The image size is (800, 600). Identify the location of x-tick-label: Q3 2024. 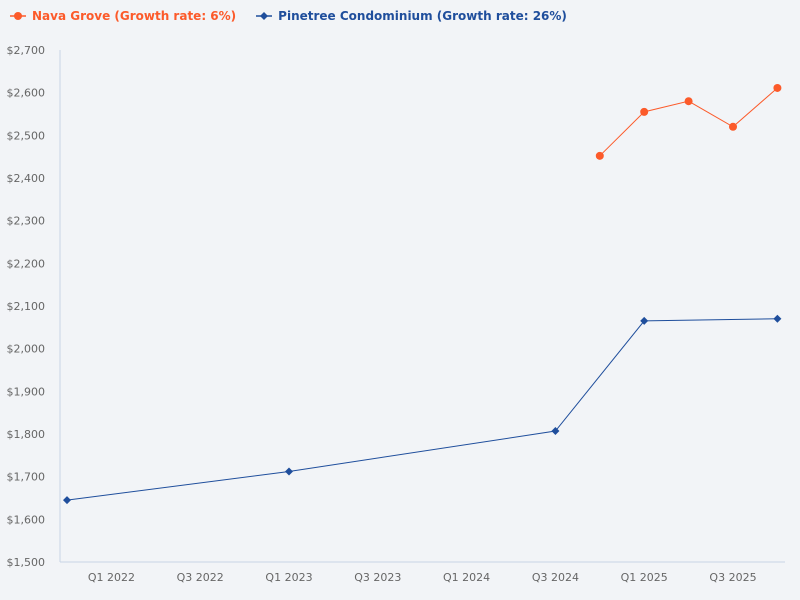
(555, 577).